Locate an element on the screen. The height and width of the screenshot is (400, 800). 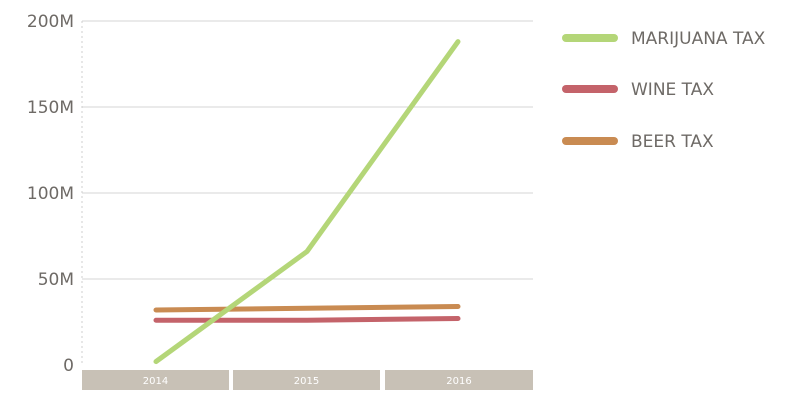
y-tick-label: 0 is located at coordinates (68, 366).